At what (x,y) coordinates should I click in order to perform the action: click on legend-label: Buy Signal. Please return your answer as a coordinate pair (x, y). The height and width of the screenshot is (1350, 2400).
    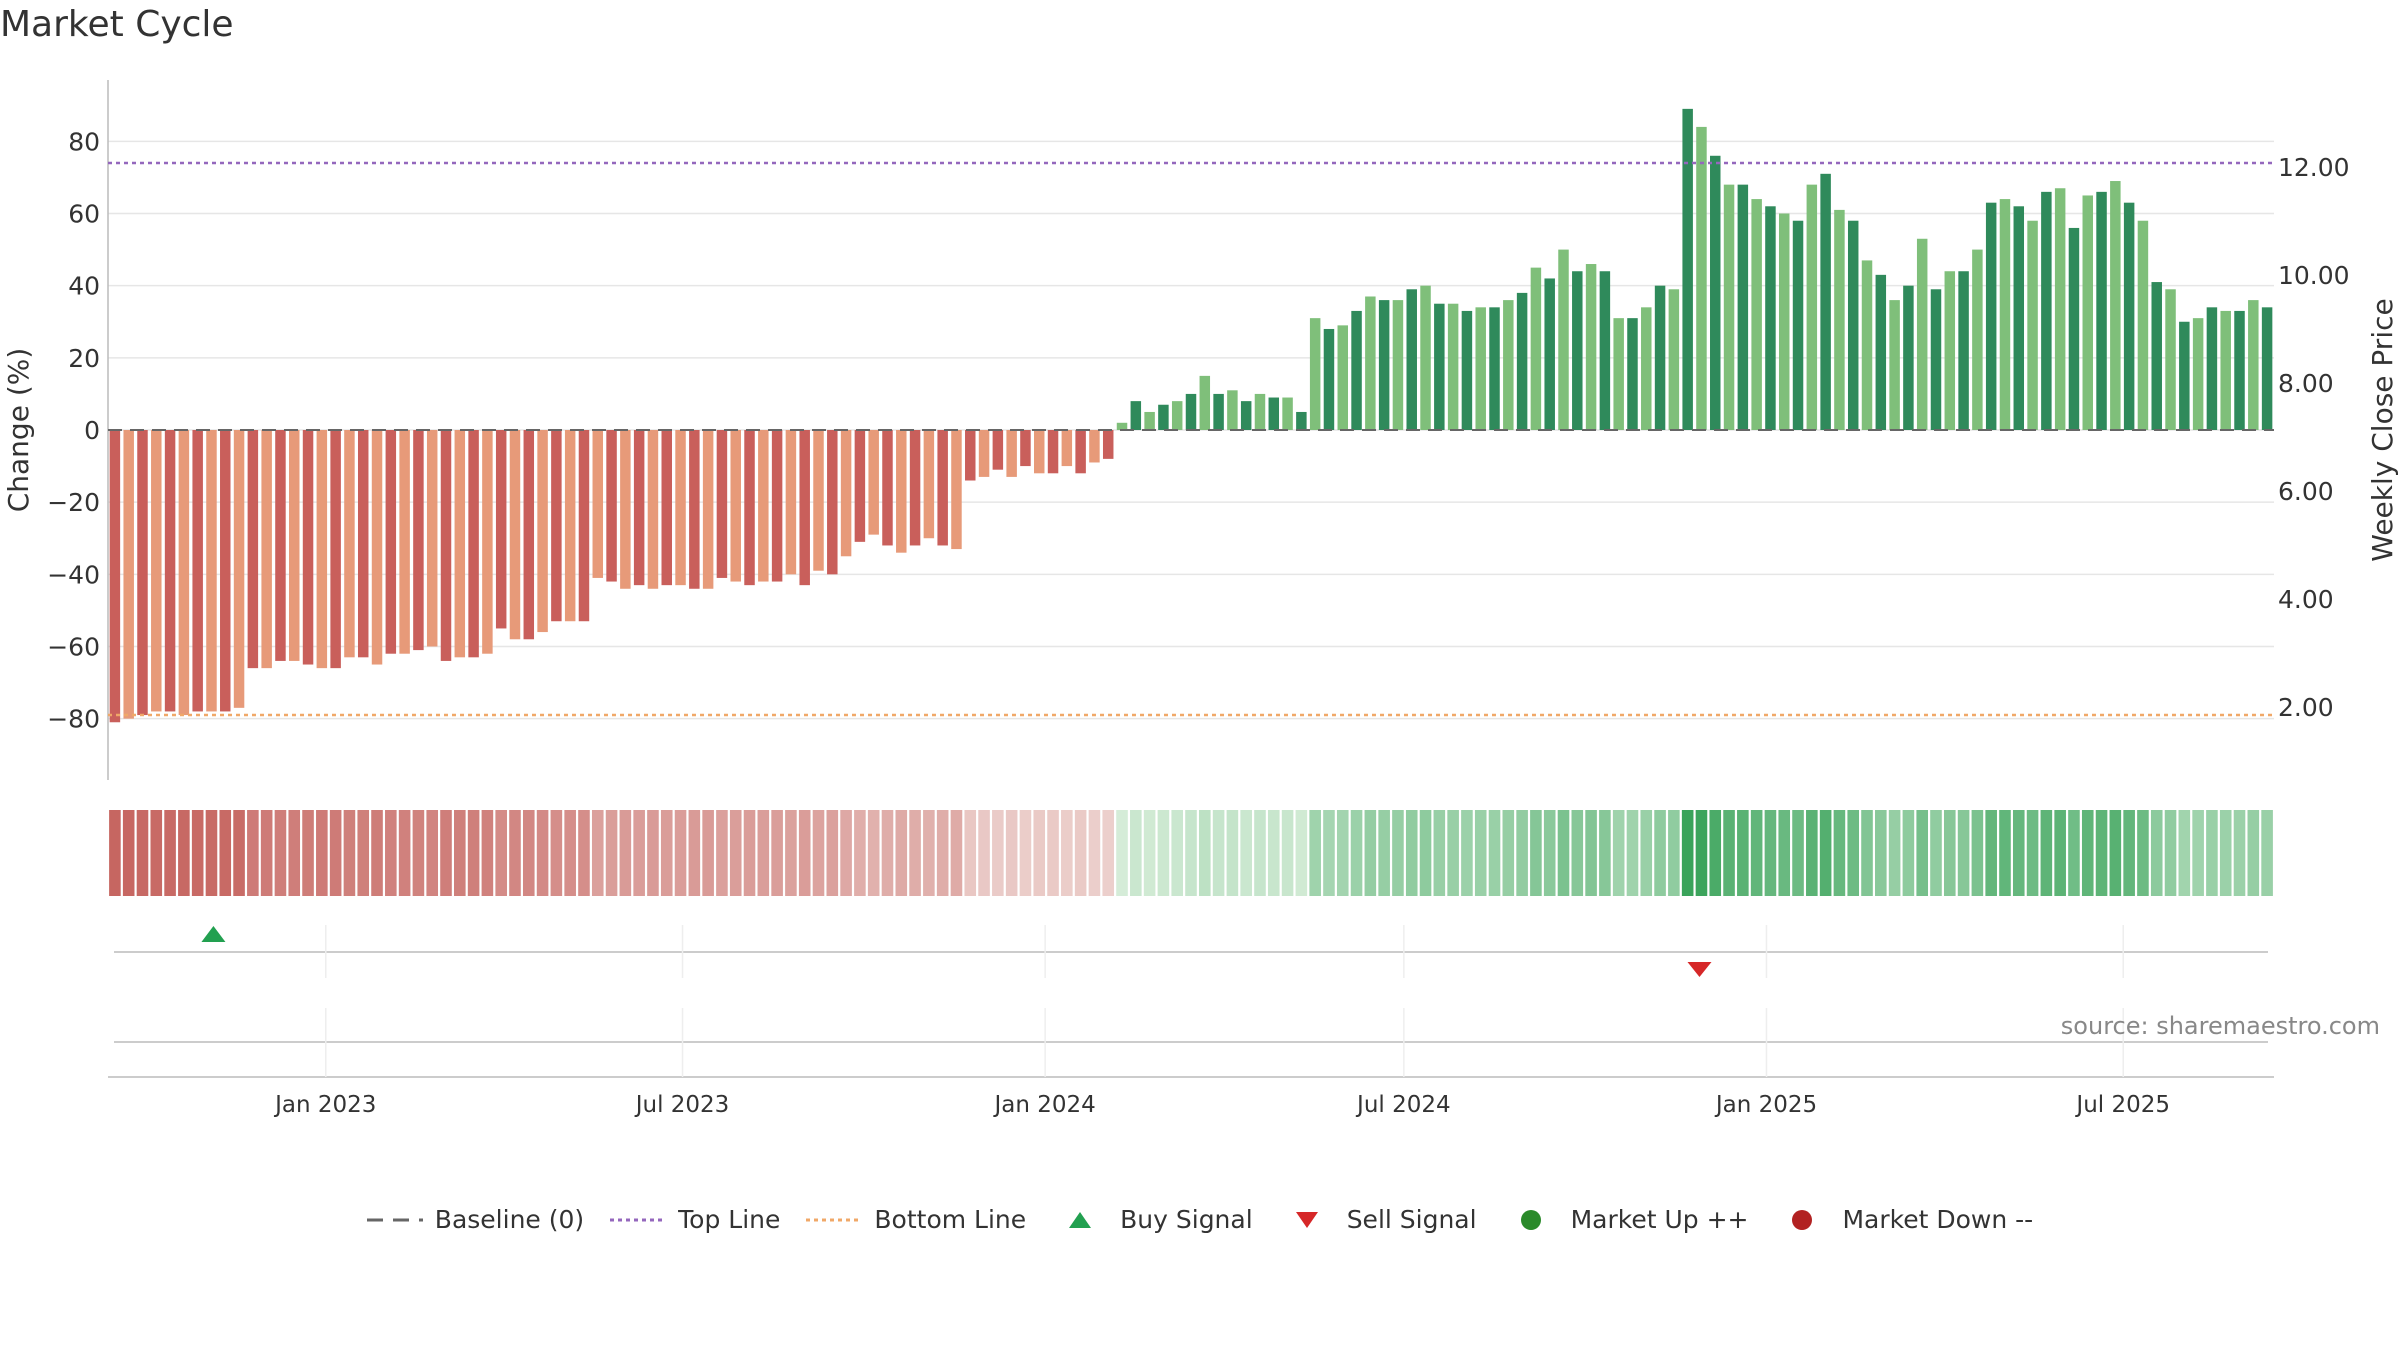
    Looking at the image, I should click on (1186, 1219).